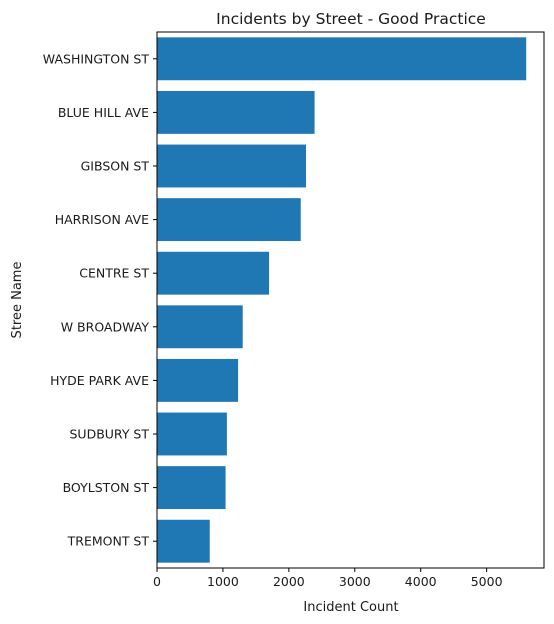 Image resolution: width=554 pixels, height=624 pixels. I want to click on chart-title: Incidents by Street - Good Practice, so click(351, 19).